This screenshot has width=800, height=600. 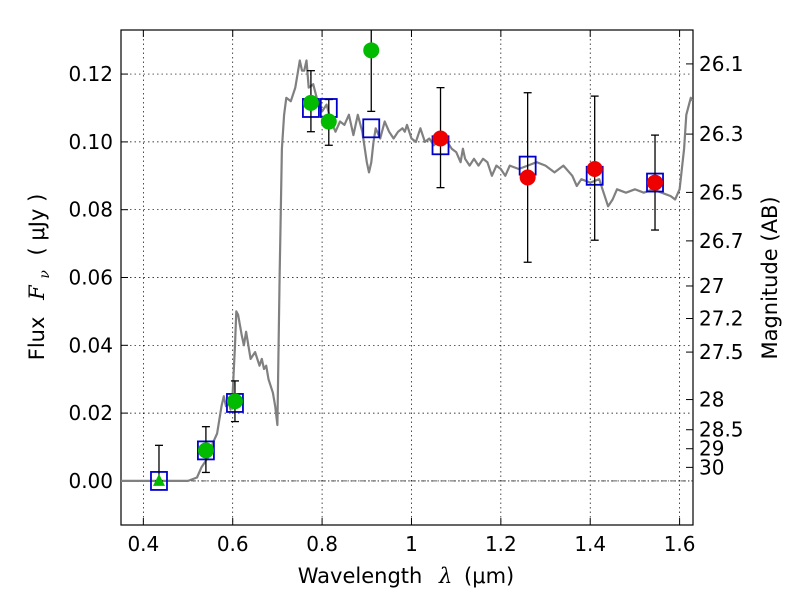 I want to click on x-axis-label-unit: (μm), so click(x=489, y=576).